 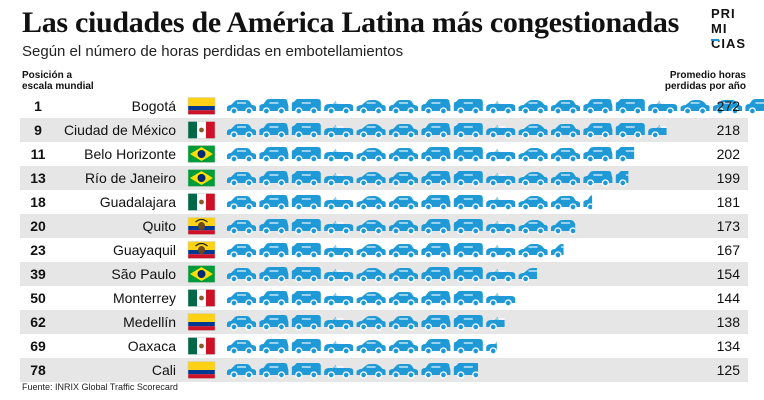 I want to click on table-row: 11 Belo Horizonte 202, so click(x=386, y=154).